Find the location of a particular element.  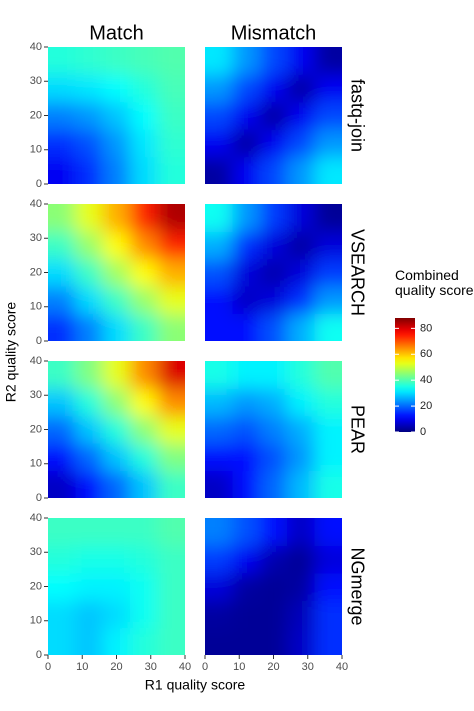

row-strip-label: fastq-join is located at coordinates (357, 115).